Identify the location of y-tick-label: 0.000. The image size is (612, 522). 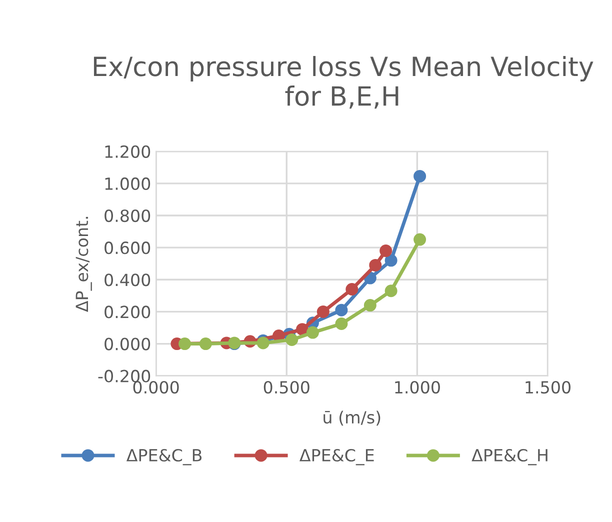
(127, 344).